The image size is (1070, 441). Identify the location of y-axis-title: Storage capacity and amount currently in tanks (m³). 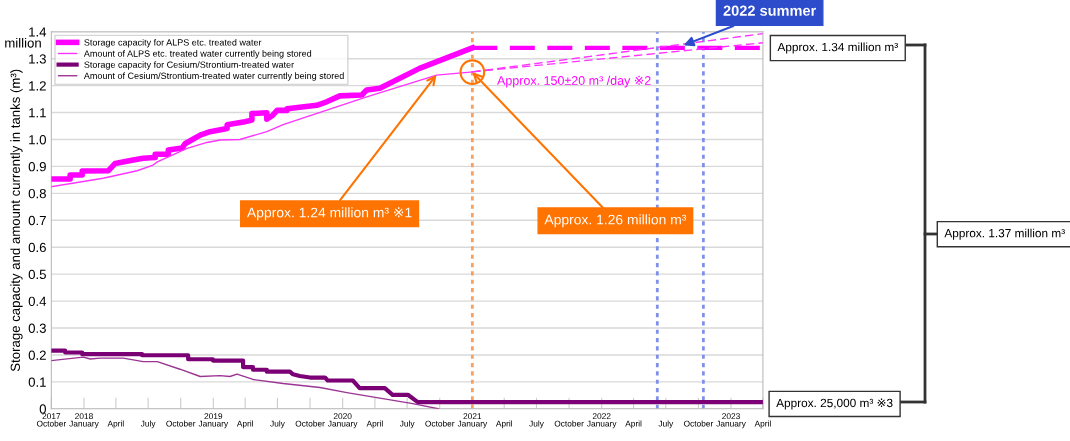
(16, 220).